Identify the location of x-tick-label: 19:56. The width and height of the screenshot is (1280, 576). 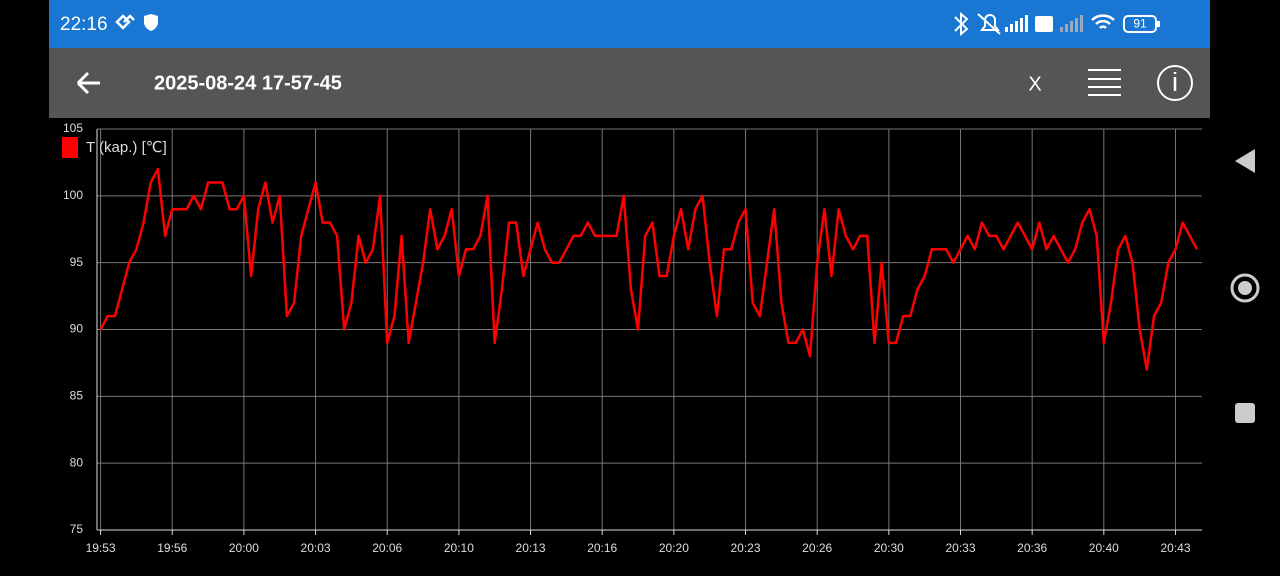
(172, 548).